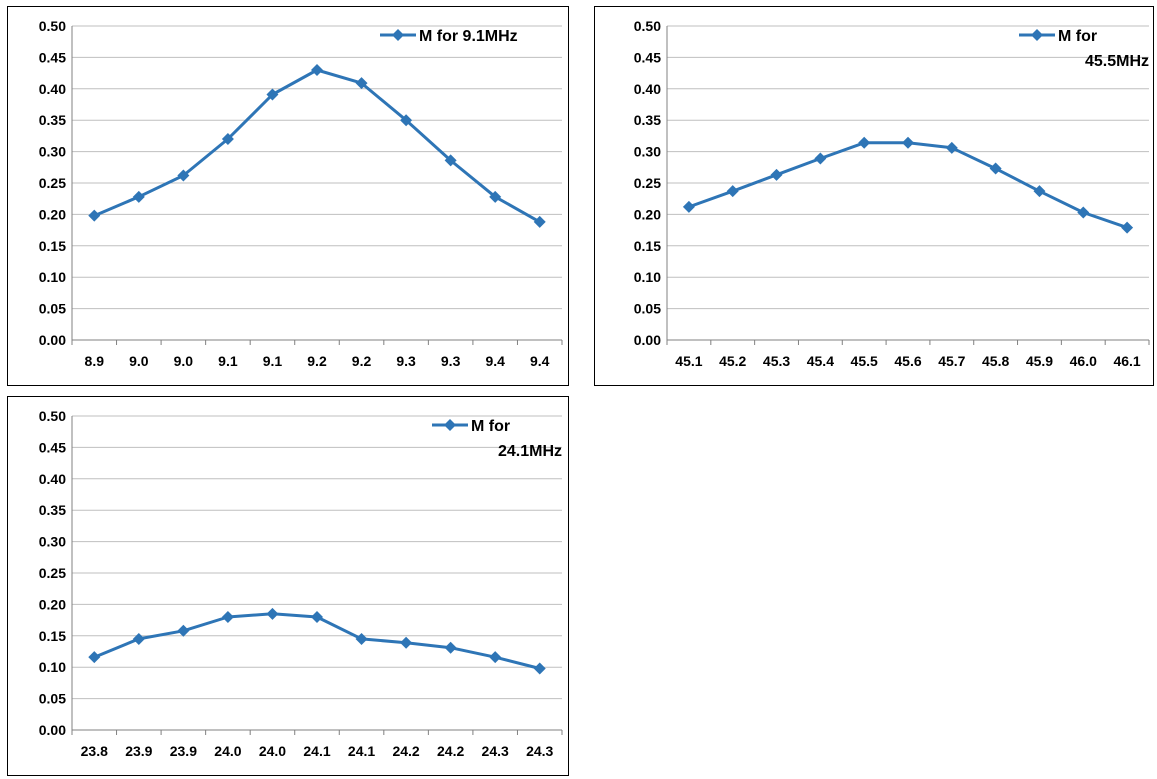 The width and height of the screenshot is (1157, 779). I want to click on legend-label: M for 9.1MHz, so click(468, 36).